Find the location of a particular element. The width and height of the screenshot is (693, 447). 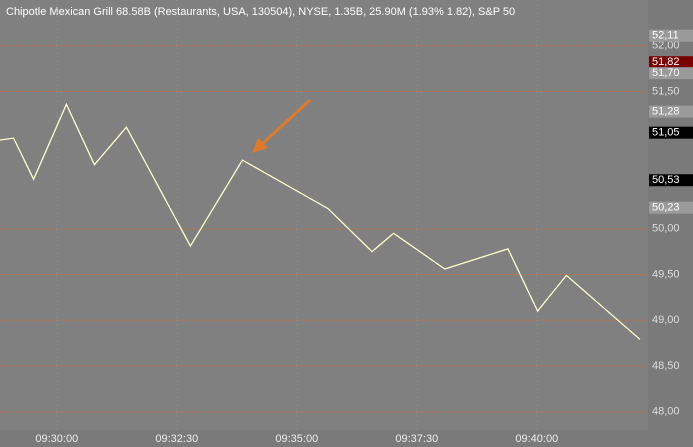

x-tick-label: 09:35:00 is located at coordinates (296, 439).